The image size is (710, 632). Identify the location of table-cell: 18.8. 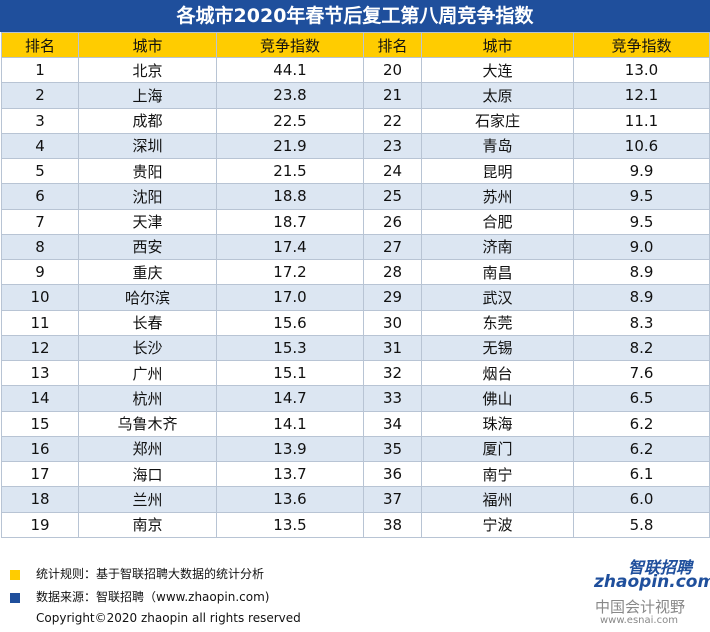
(290, 196).